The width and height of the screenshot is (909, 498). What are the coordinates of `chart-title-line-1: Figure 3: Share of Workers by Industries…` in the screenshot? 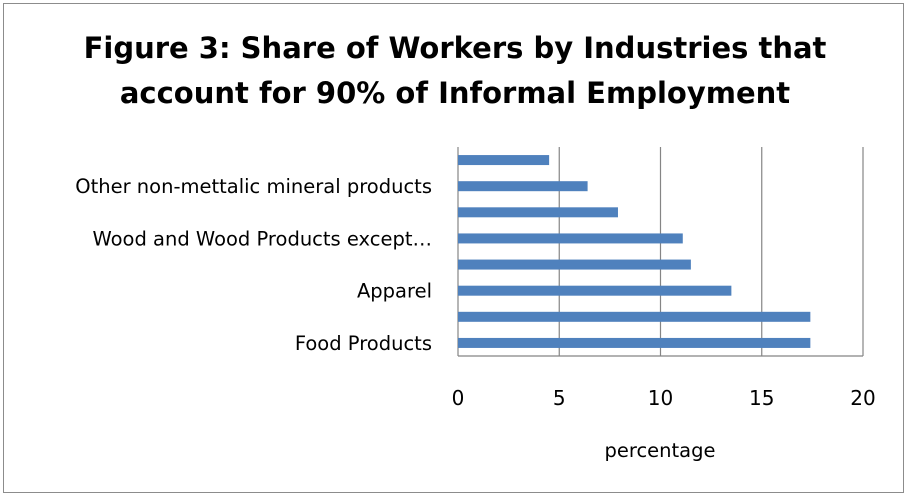 It's located at (455, 48).